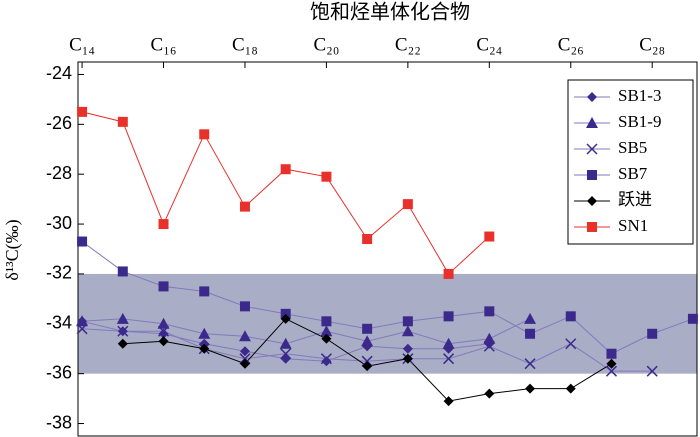 The height and width of the screenshot is (437, 700). Describe the element at coordinates (59, 323) in the screenshot. I see `y-tick-label: -34` at that location.